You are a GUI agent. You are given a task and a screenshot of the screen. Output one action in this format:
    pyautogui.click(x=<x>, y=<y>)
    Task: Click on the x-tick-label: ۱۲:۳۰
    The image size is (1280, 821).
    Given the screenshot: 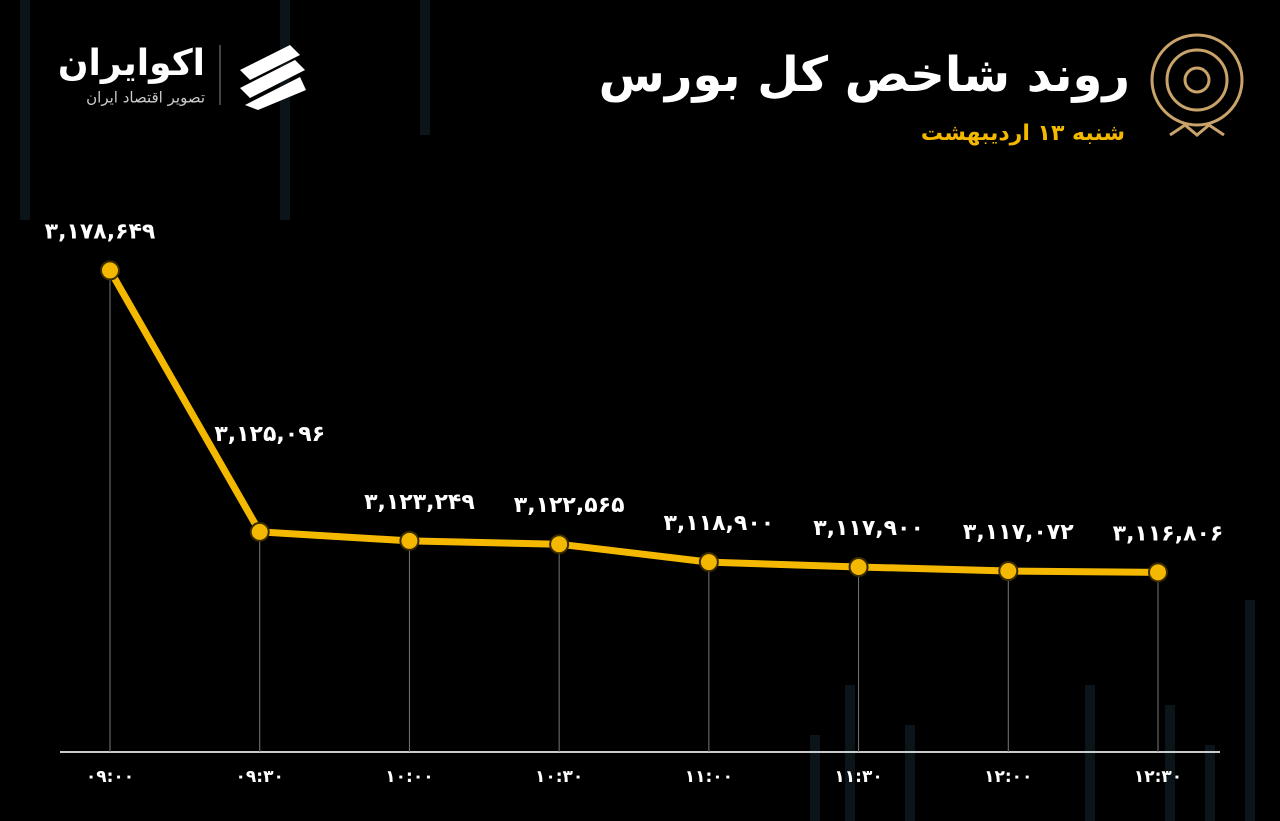 What is the action you would take?
    pyautogui.click(x=1158, y=777)
    